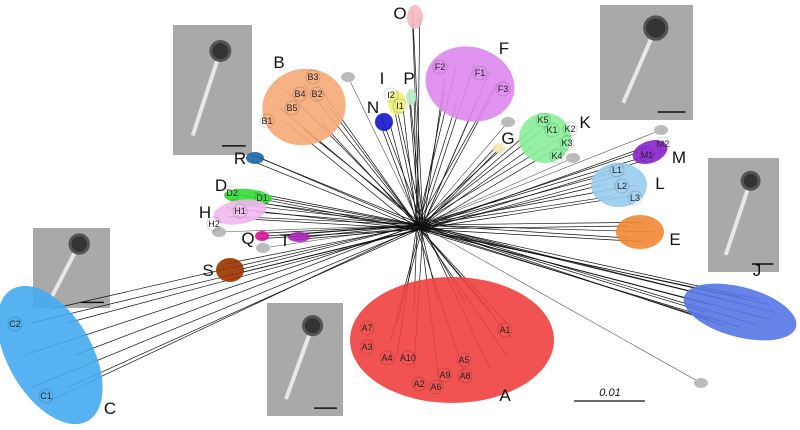 The width and height of the screenshot is (800, 430). I want to click on subgroup-I1-label: I1, so click(400, 106).